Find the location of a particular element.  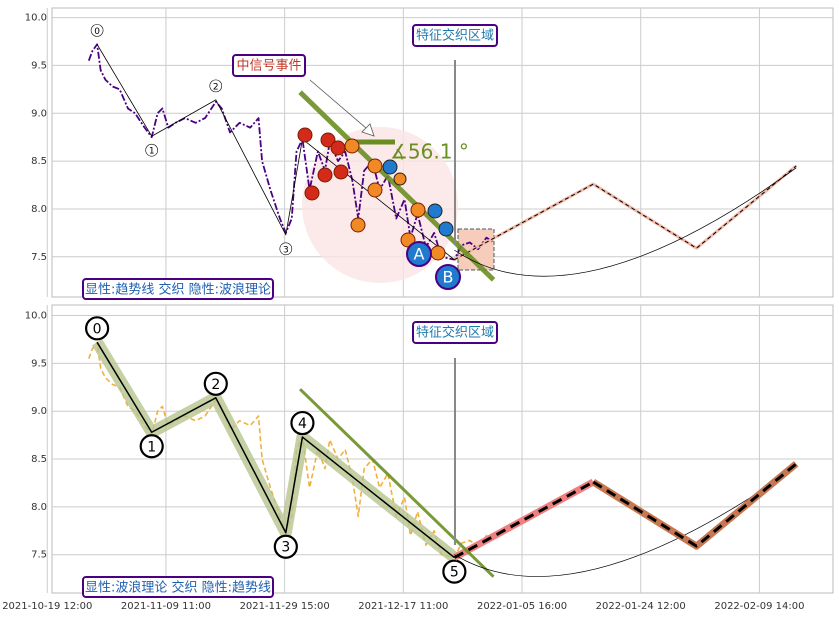

x-tick-label: 2021-11-09 11:00 is located at coordinates (166, 606).